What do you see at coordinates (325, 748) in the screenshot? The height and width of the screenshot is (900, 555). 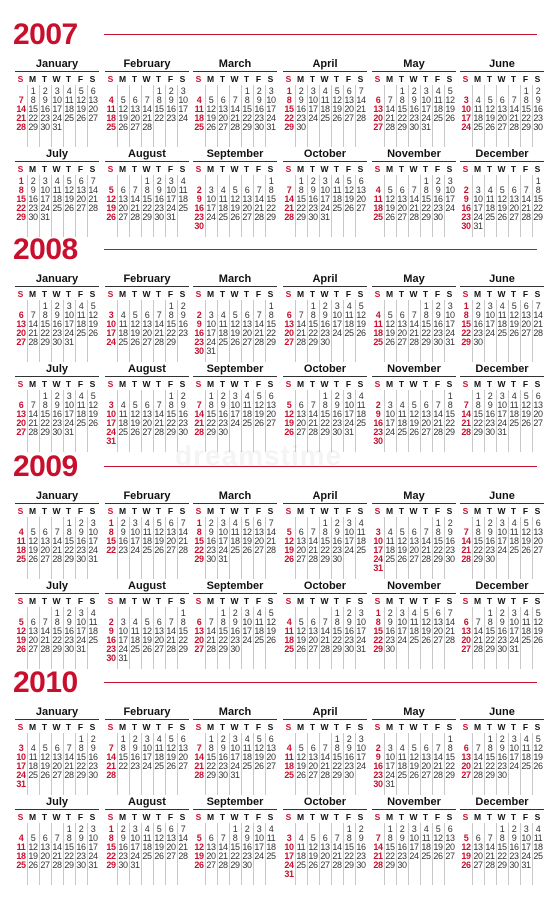 I see `day-number: 7` at bounding box center [325, 748].